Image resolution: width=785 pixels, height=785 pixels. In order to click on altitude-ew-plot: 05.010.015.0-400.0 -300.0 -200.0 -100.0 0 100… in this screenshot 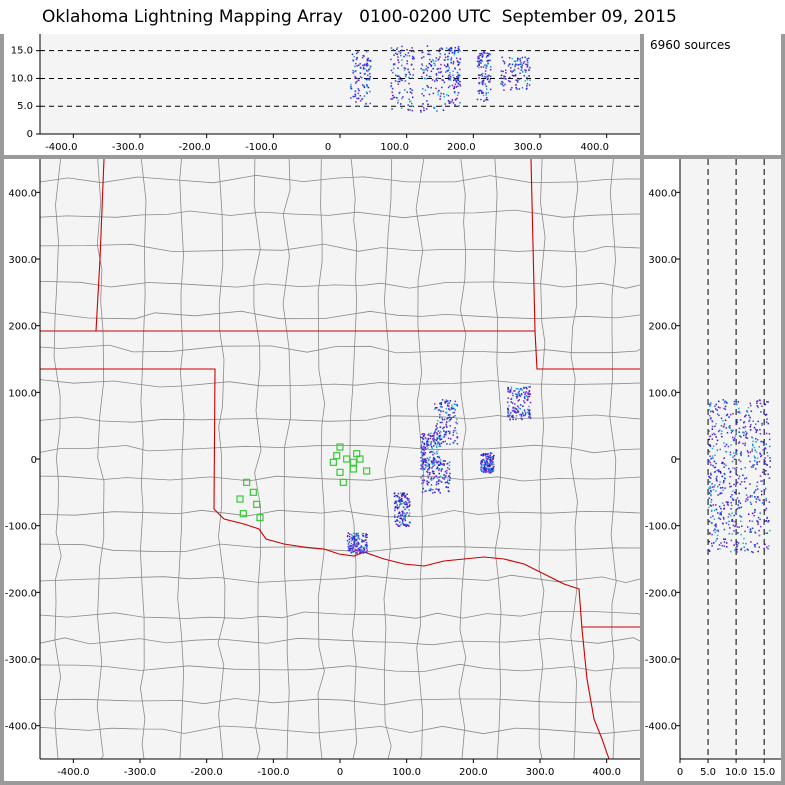, I will do `click(322, 94)`.